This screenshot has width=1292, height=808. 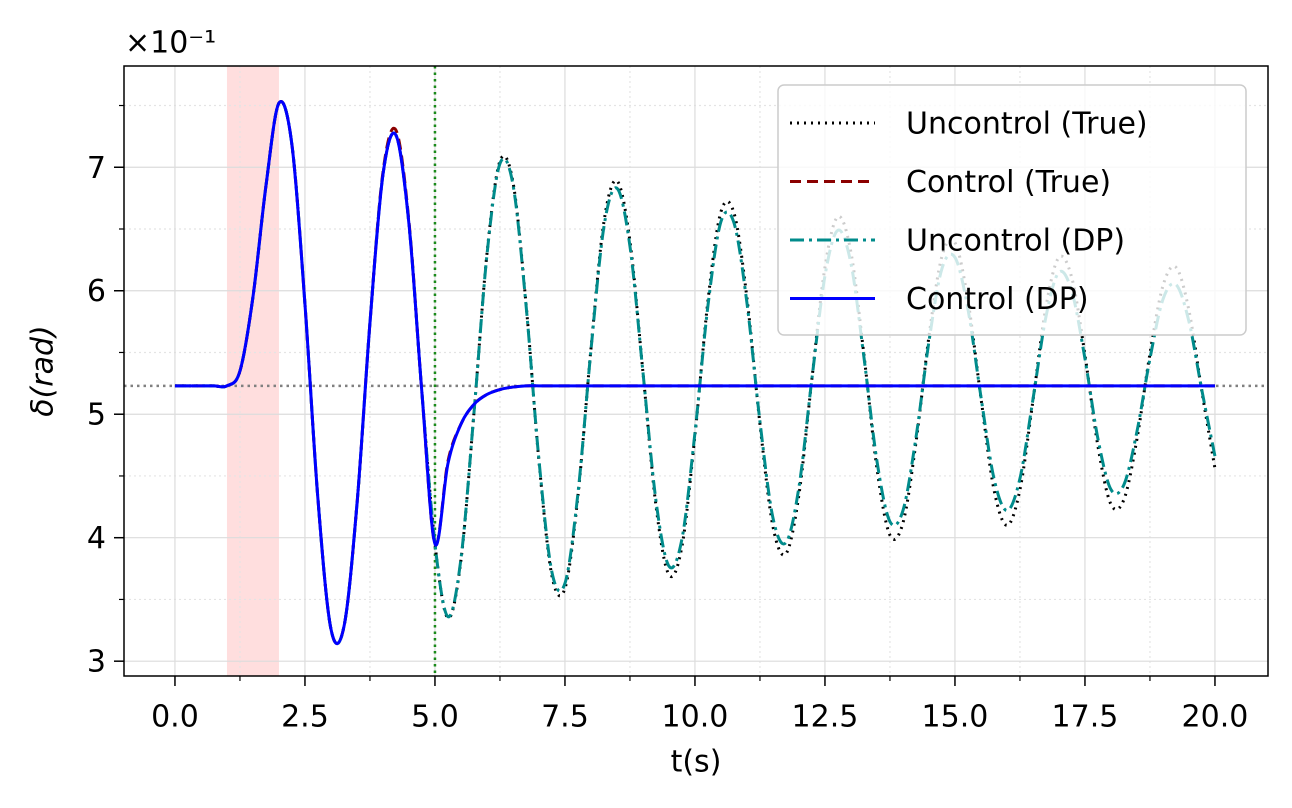 I want to click on legend-label: Uncontrol (True), so click(x=1027, y=124).